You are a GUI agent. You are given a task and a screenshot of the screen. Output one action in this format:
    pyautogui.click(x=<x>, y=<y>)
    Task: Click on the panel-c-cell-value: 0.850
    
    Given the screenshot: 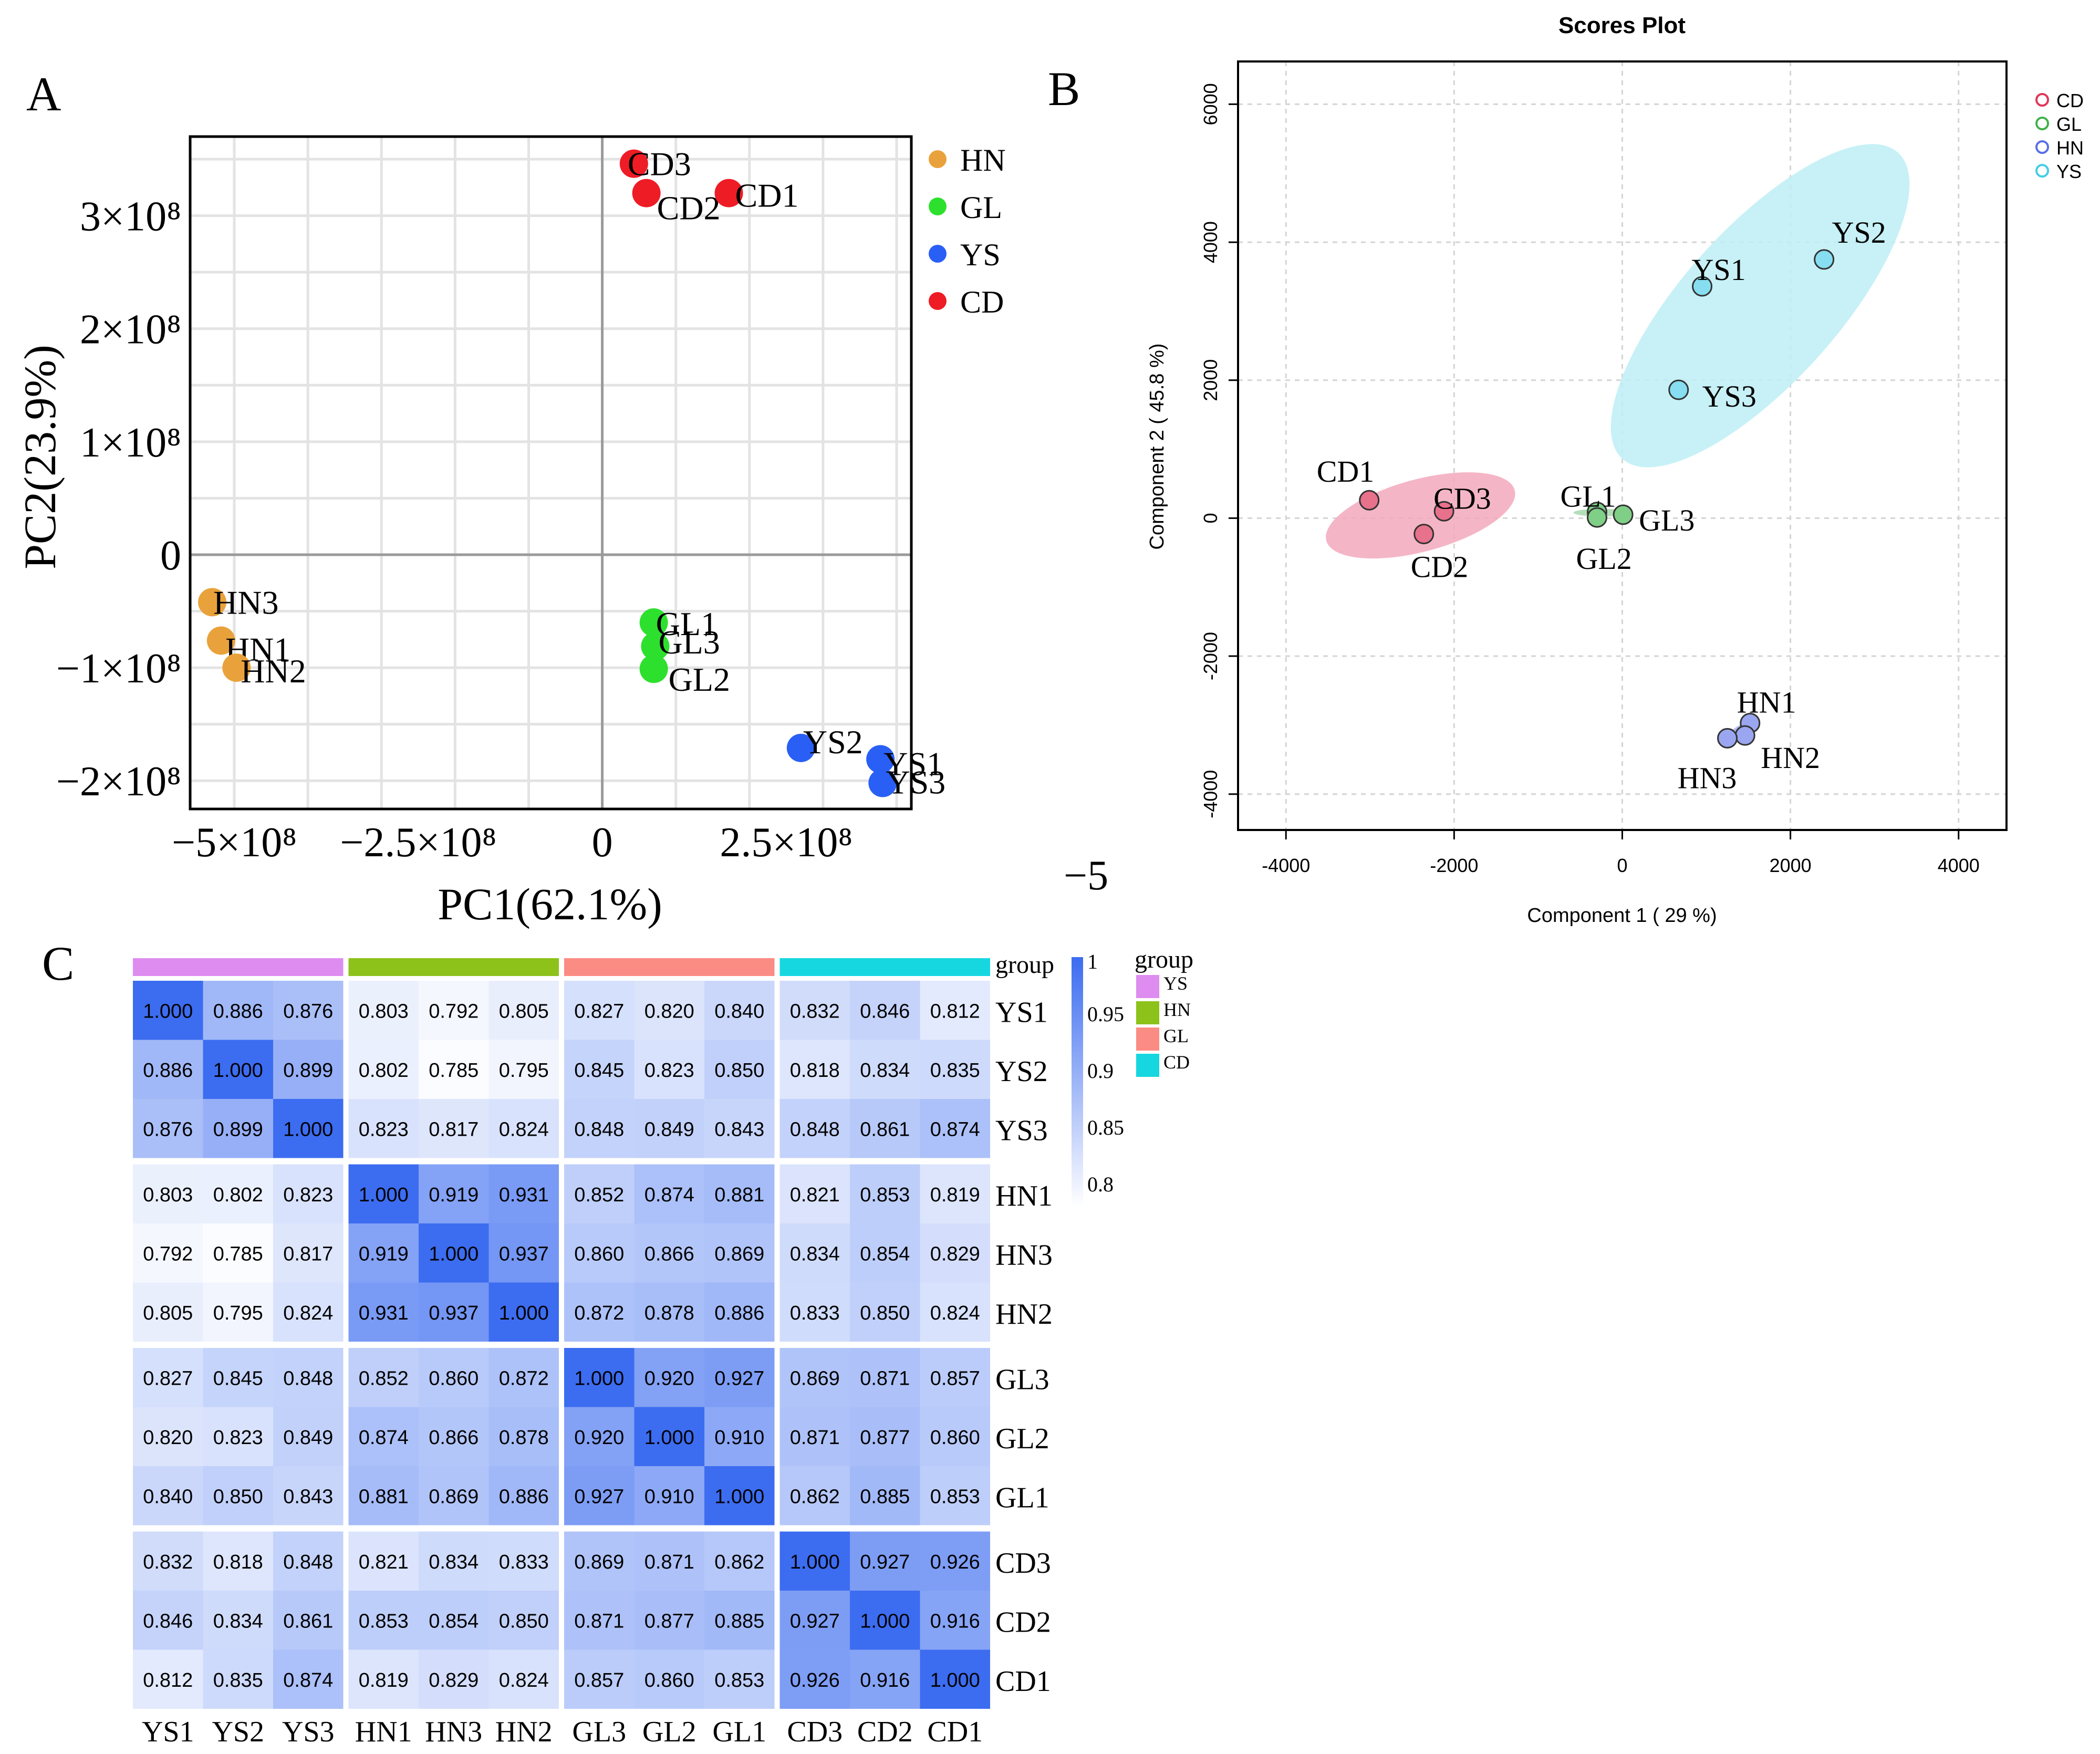 What is the action you would take?
    pyautogui.click(x=739, y=1071)
    